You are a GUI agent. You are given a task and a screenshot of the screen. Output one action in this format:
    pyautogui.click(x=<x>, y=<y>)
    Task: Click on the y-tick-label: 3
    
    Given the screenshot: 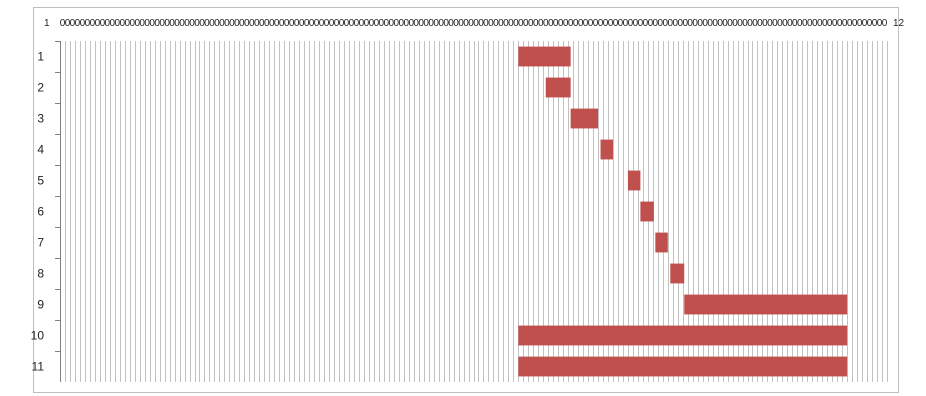 What is the action you would take?
    pyautogui.click(x=40, y=119)
    